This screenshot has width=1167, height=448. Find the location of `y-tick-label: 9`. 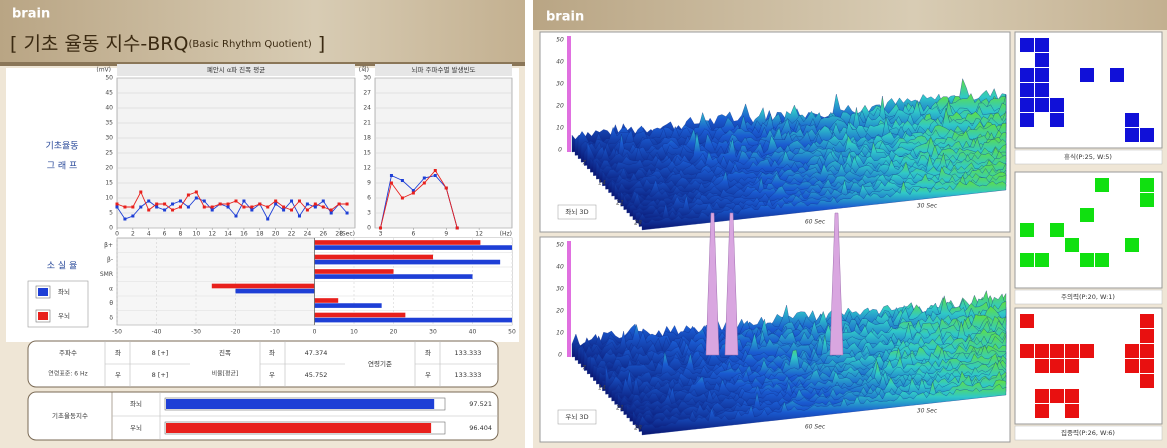

y-tick-label: 9 is located at coordinates (369, 183).